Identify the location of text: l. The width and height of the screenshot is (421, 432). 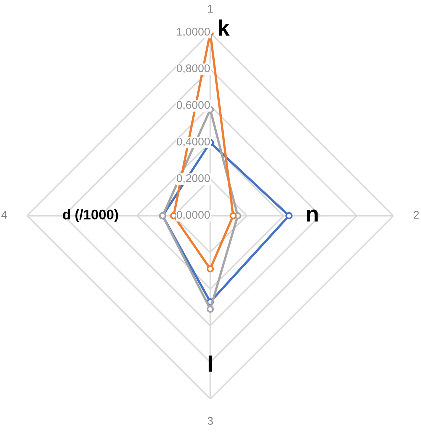
(210, 364).